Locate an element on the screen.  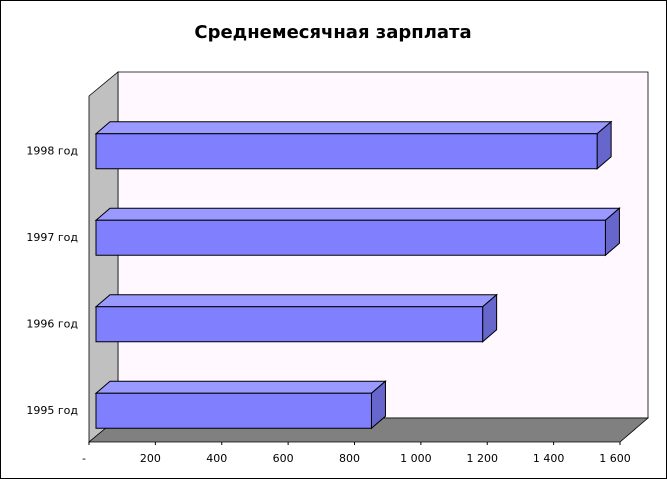
x-tick-label: 1 000 is located at coordinates (416, 458).